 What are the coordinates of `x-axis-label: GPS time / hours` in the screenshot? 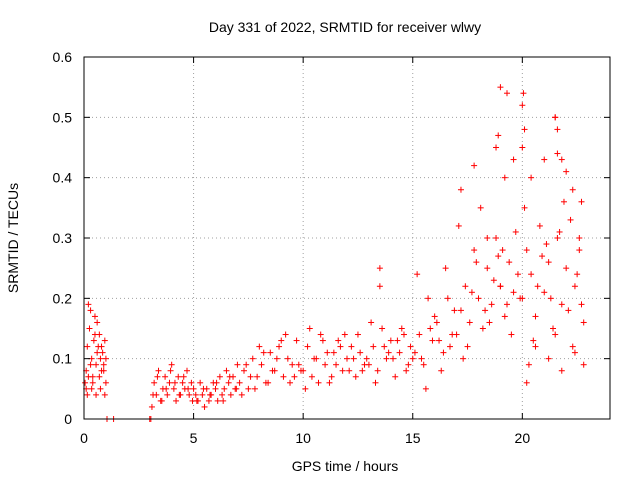 It's located at (345, 466).